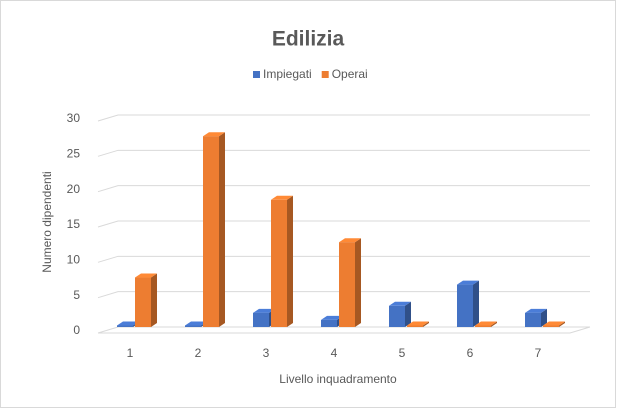 Image resolution: width=617 pixels, height=409 pixels. I want to click on y-tick-label: 15, so click(74, 224).